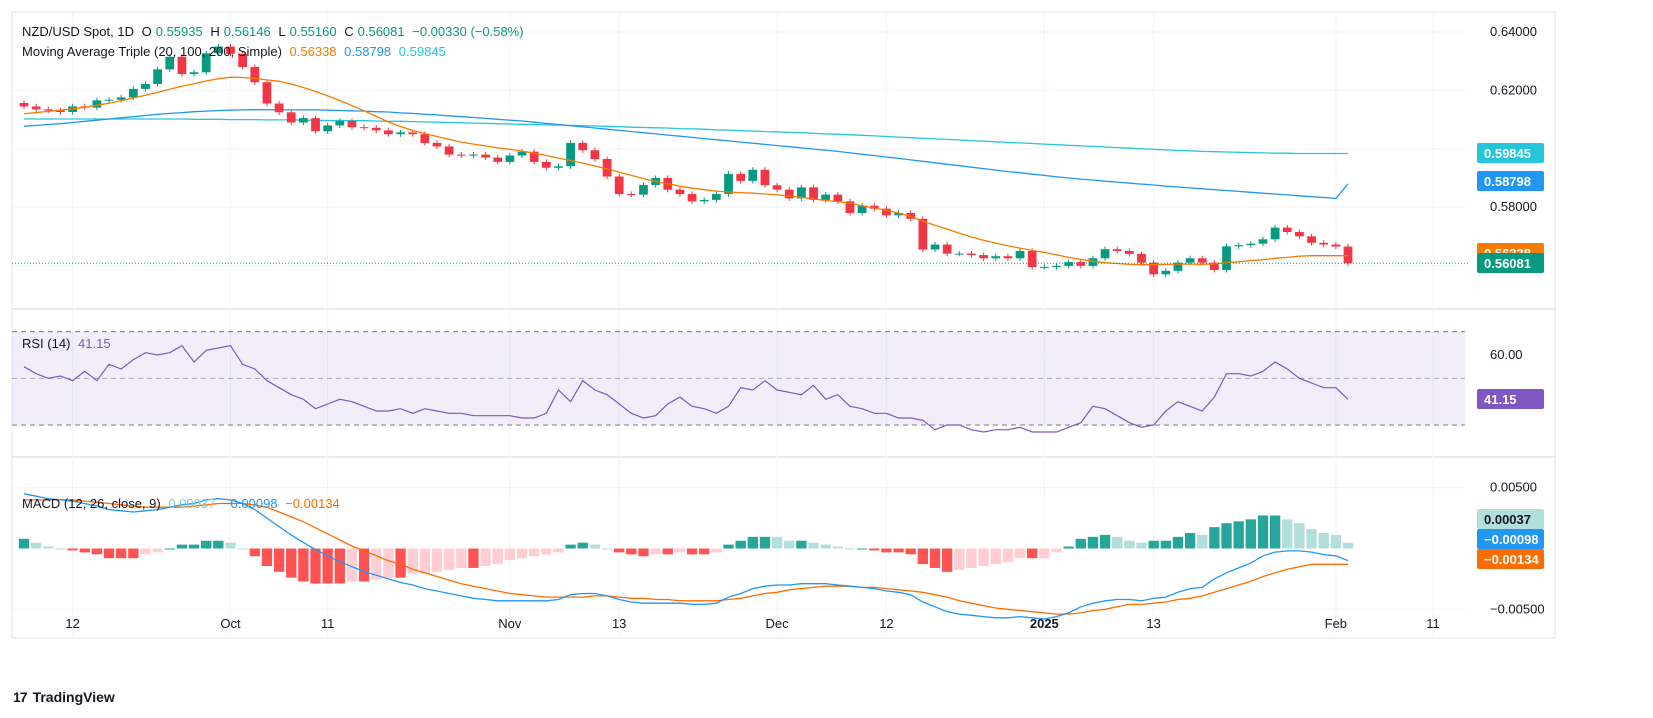  Describe the element at coordinates (1513, 89) in the screenshot. I see `price-tick-label: 0.62000` at that location.